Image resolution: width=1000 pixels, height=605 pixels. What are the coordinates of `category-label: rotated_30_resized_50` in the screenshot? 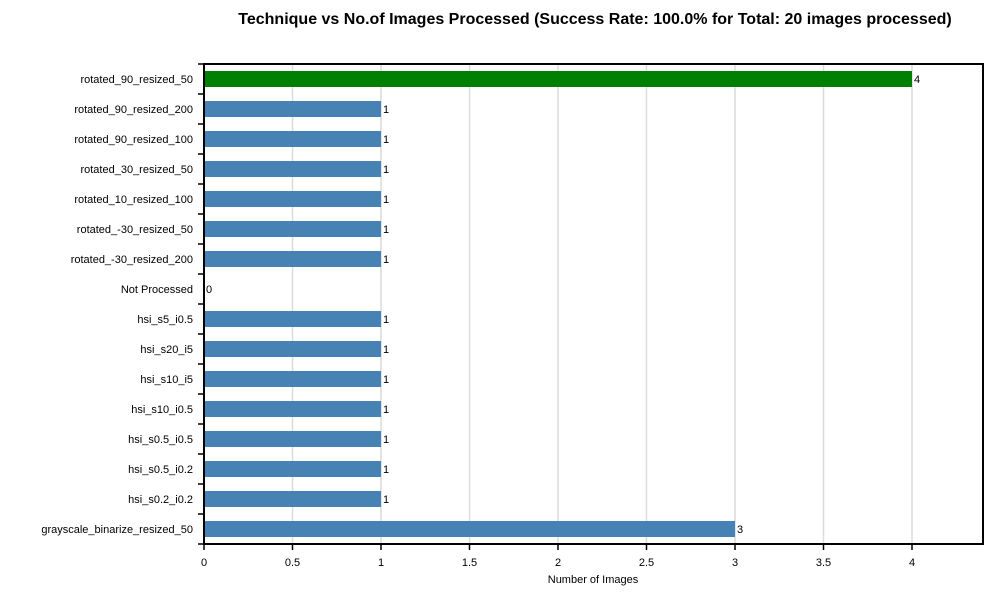 It's located at (136, 170).